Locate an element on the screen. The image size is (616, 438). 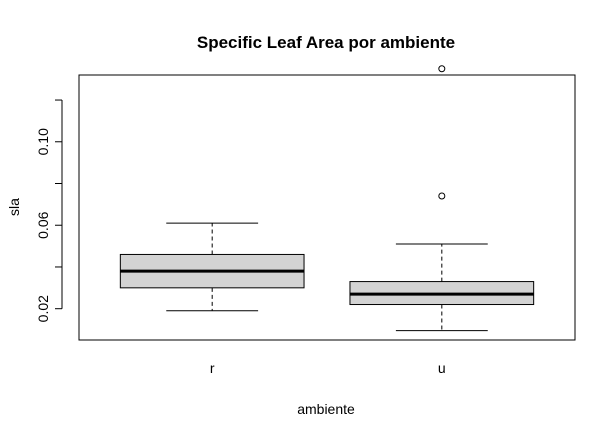
x-tick-label: r is located at coordinates (212, 368).